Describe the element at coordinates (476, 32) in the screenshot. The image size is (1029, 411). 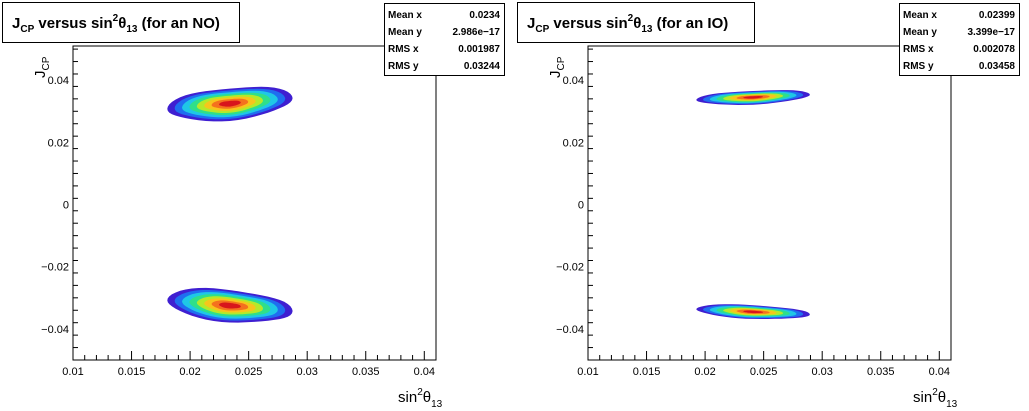
I see `stats-value: 2.986e−17` at that location.